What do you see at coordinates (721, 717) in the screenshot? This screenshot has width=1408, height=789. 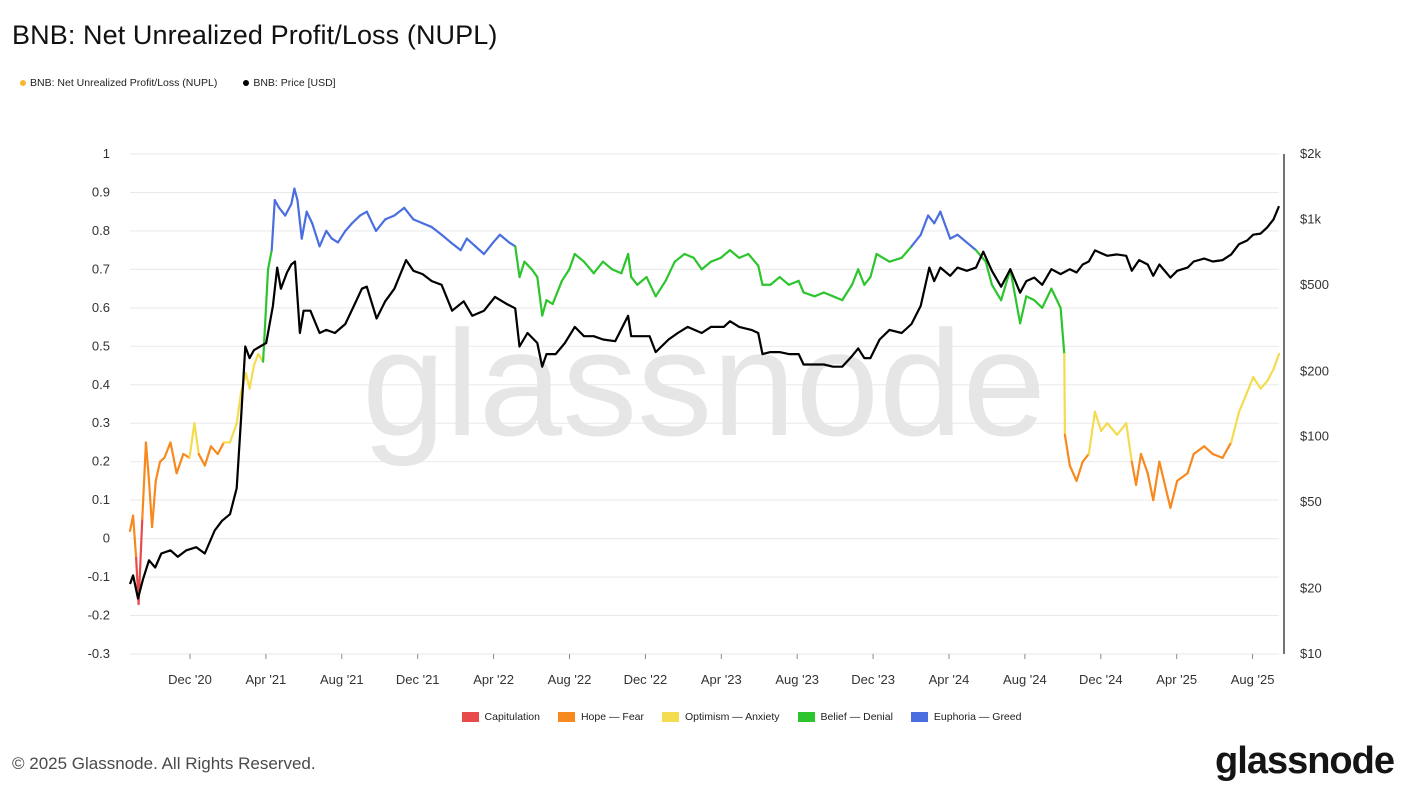 I see `zone-legend-optimism-anxiety: Optimism — Anxiety` at bounding box center [721, 717].